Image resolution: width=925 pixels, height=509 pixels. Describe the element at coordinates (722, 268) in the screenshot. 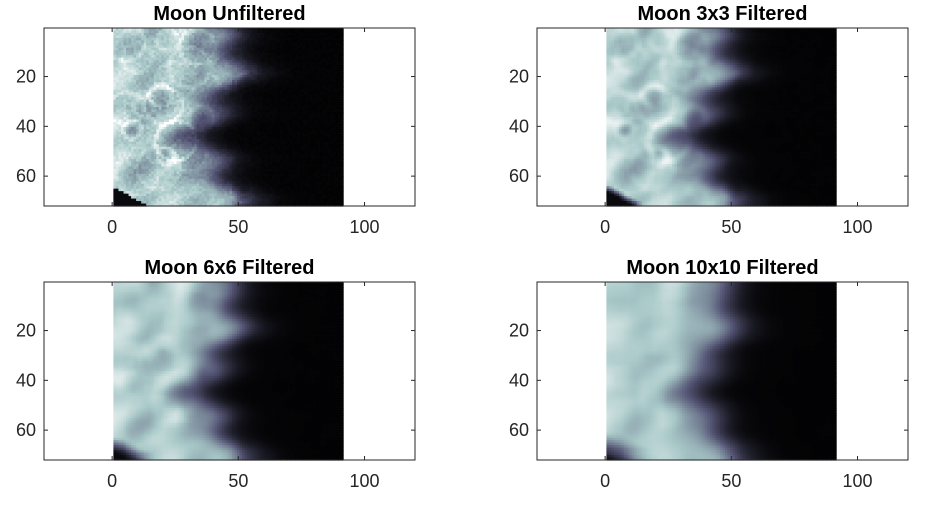

I see `chart-title: Moon 10x10 Filtered` at that location.